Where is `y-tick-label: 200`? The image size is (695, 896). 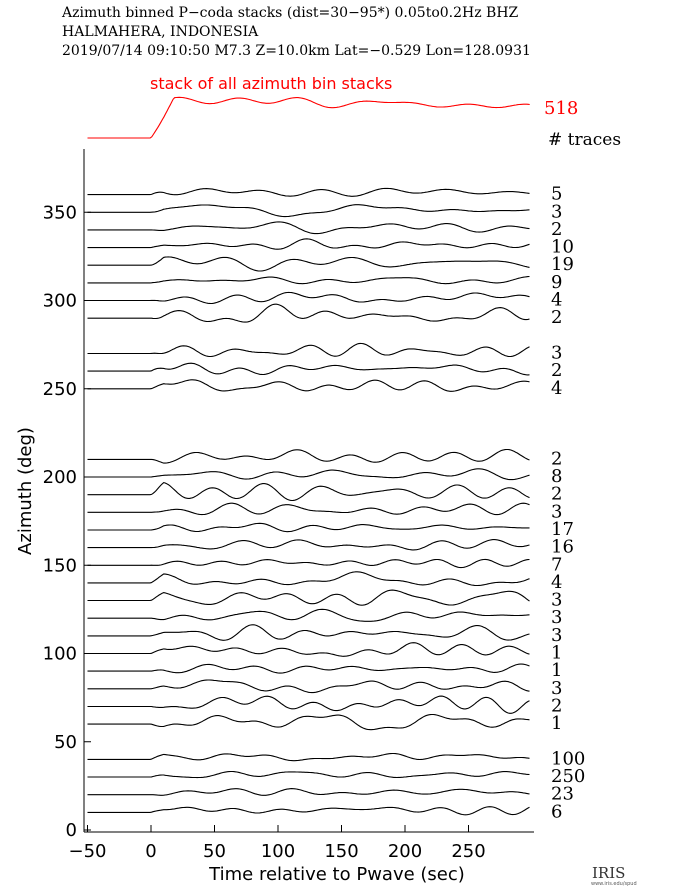
y-tick-label: 200 is located at coordinates (60, 477).